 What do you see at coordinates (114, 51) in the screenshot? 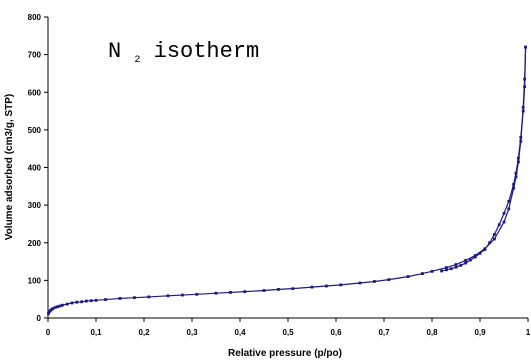
I see `chart-title-main: N` at bounding box center [114, 51].